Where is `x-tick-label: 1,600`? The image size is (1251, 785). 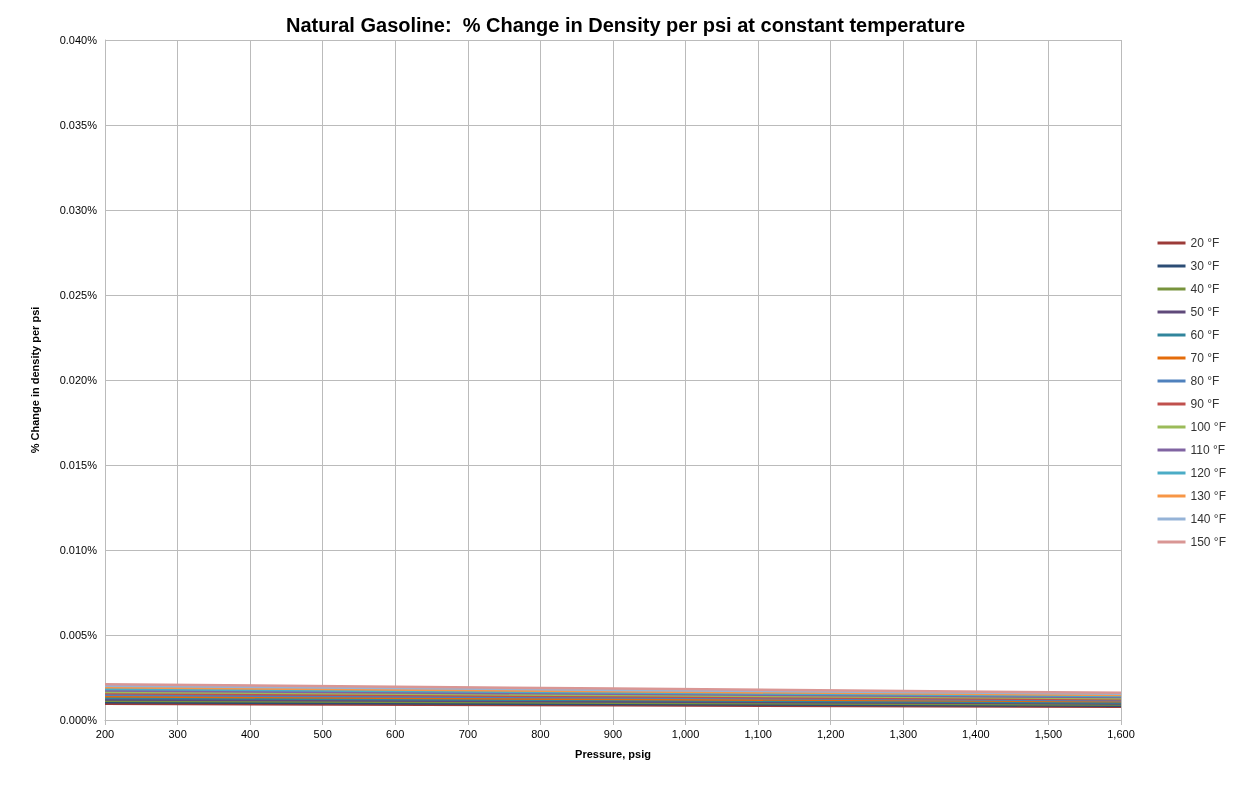
x-tick-label: 1,600 is located at coordinates (1121, 733).